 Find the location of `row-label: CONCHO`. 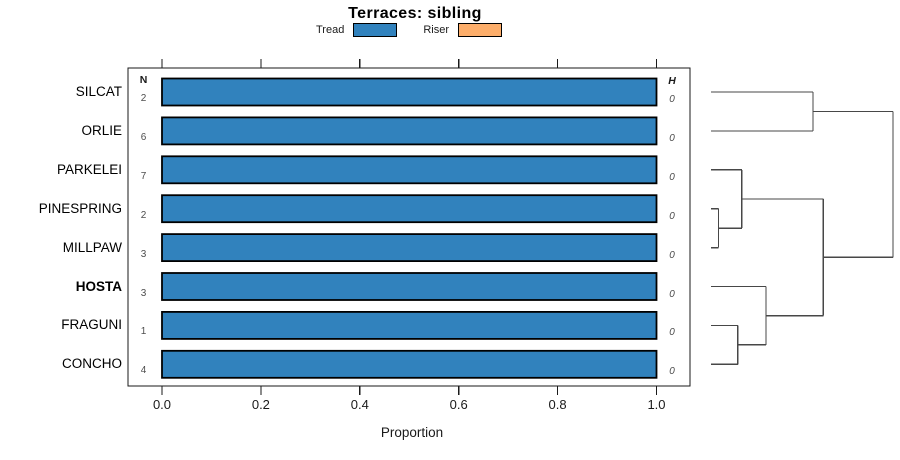

row-label: CONCHO is located at coordinates (92, 364).